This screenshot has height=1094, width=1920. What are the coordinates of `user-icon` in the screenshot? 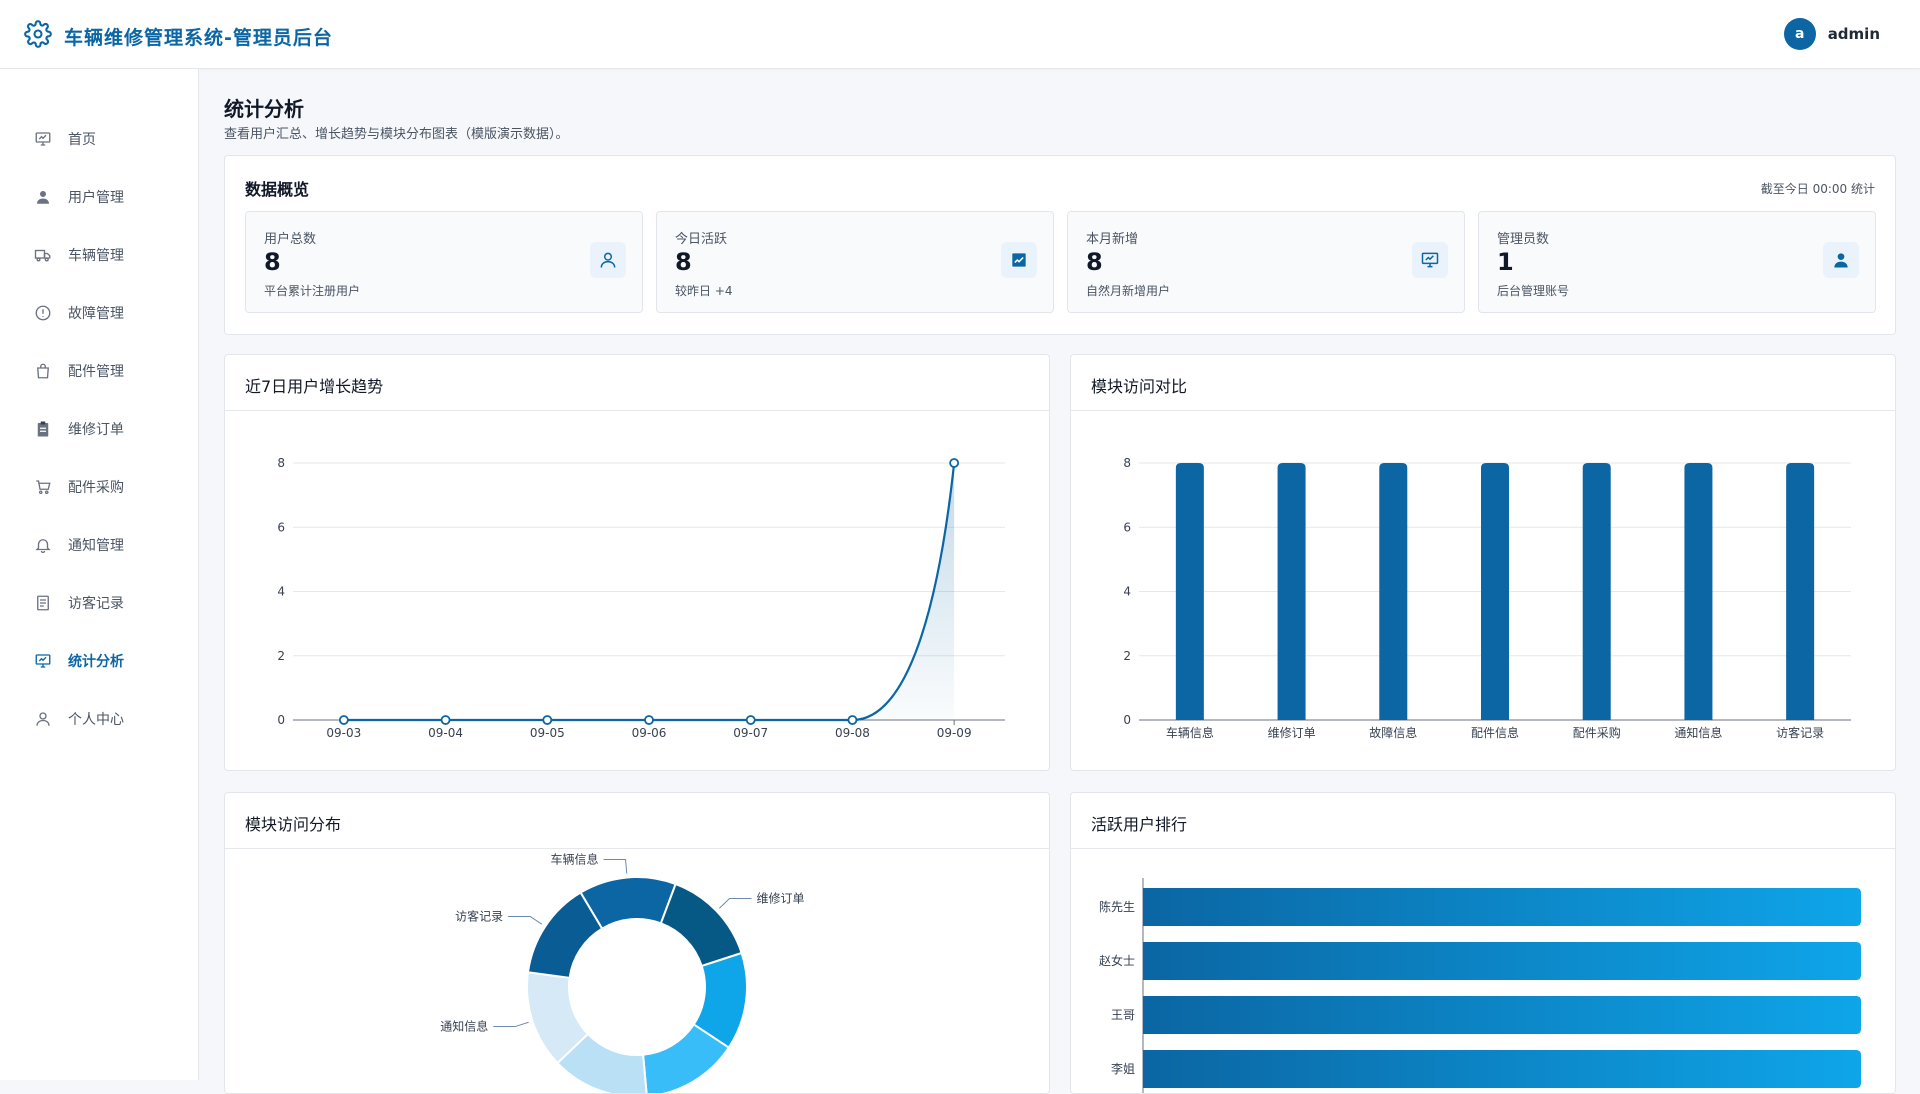 It's located at (1841, 260).